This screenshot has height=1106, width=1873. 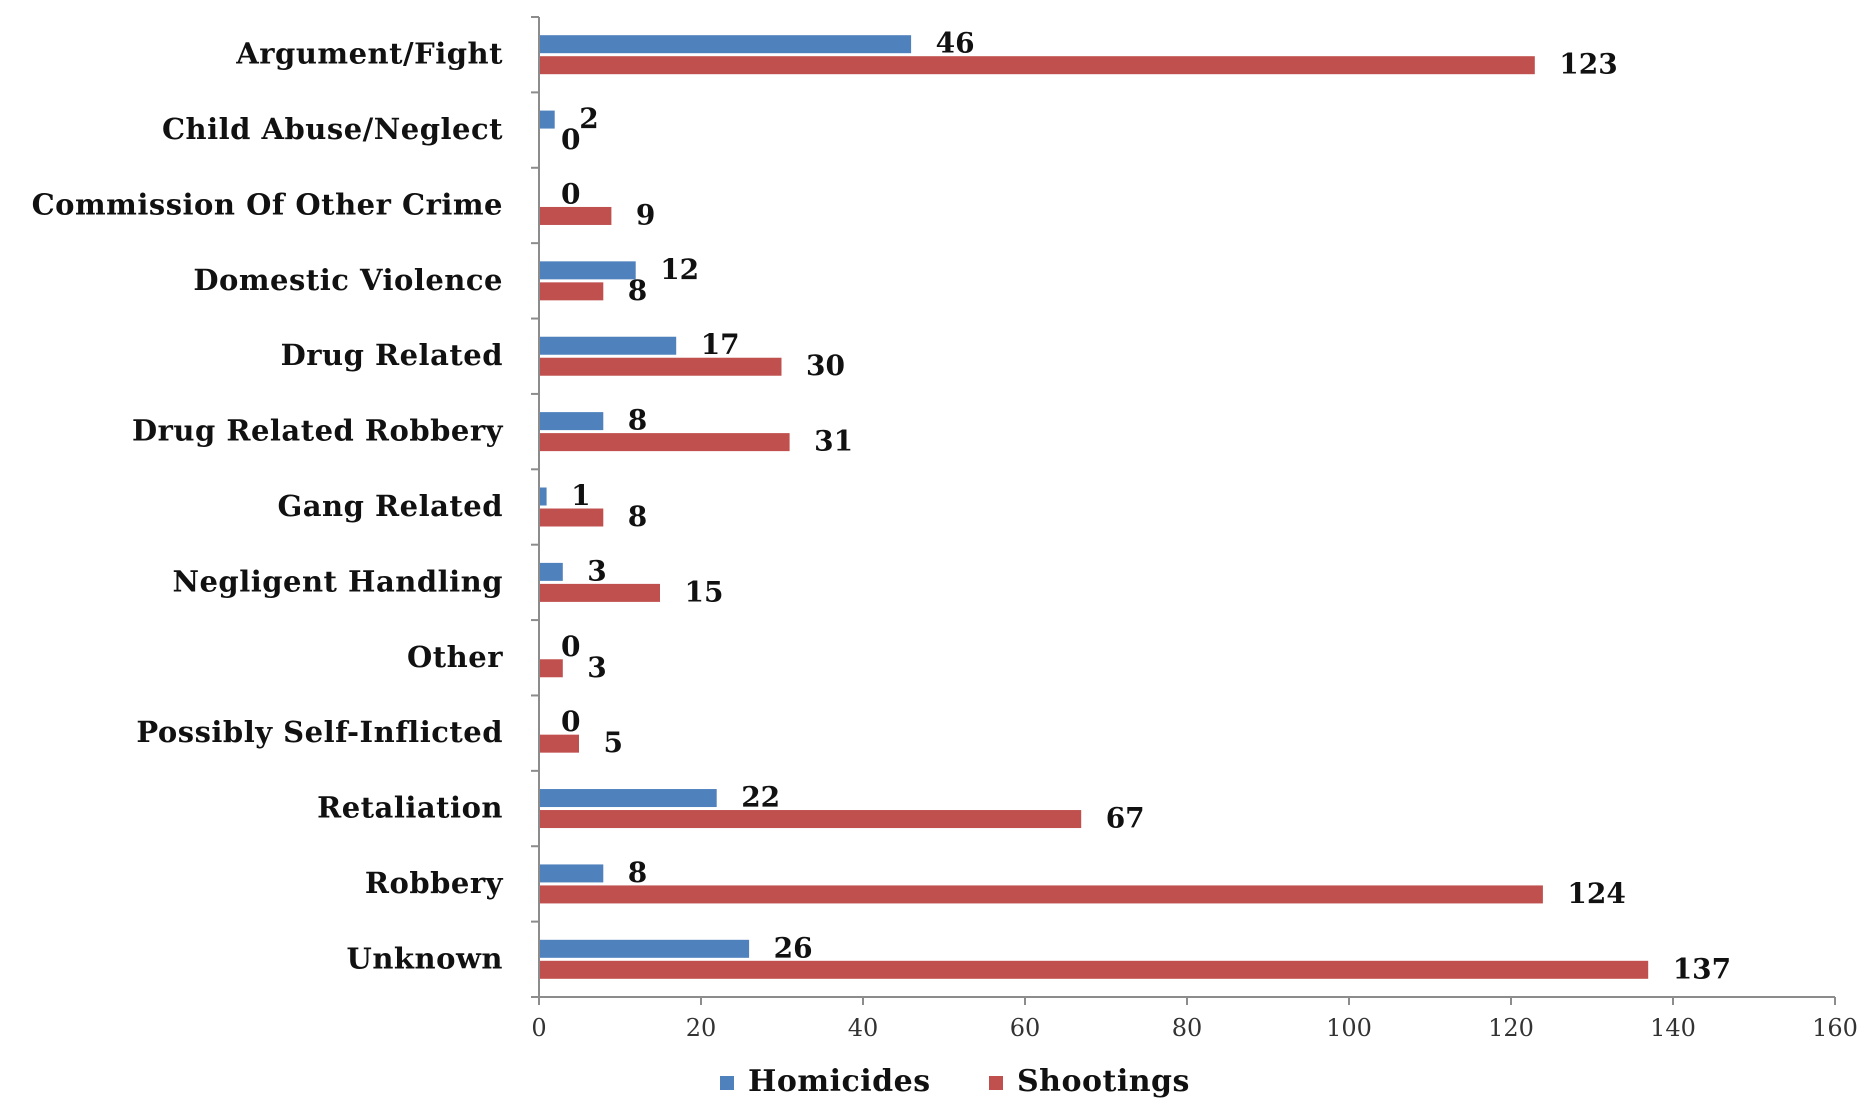 What do you see at coordinates (645, 214) in the screenshot?
I see `data-label-shootings-commission-of-other-crime: 9` at bounding box center [645, 214].